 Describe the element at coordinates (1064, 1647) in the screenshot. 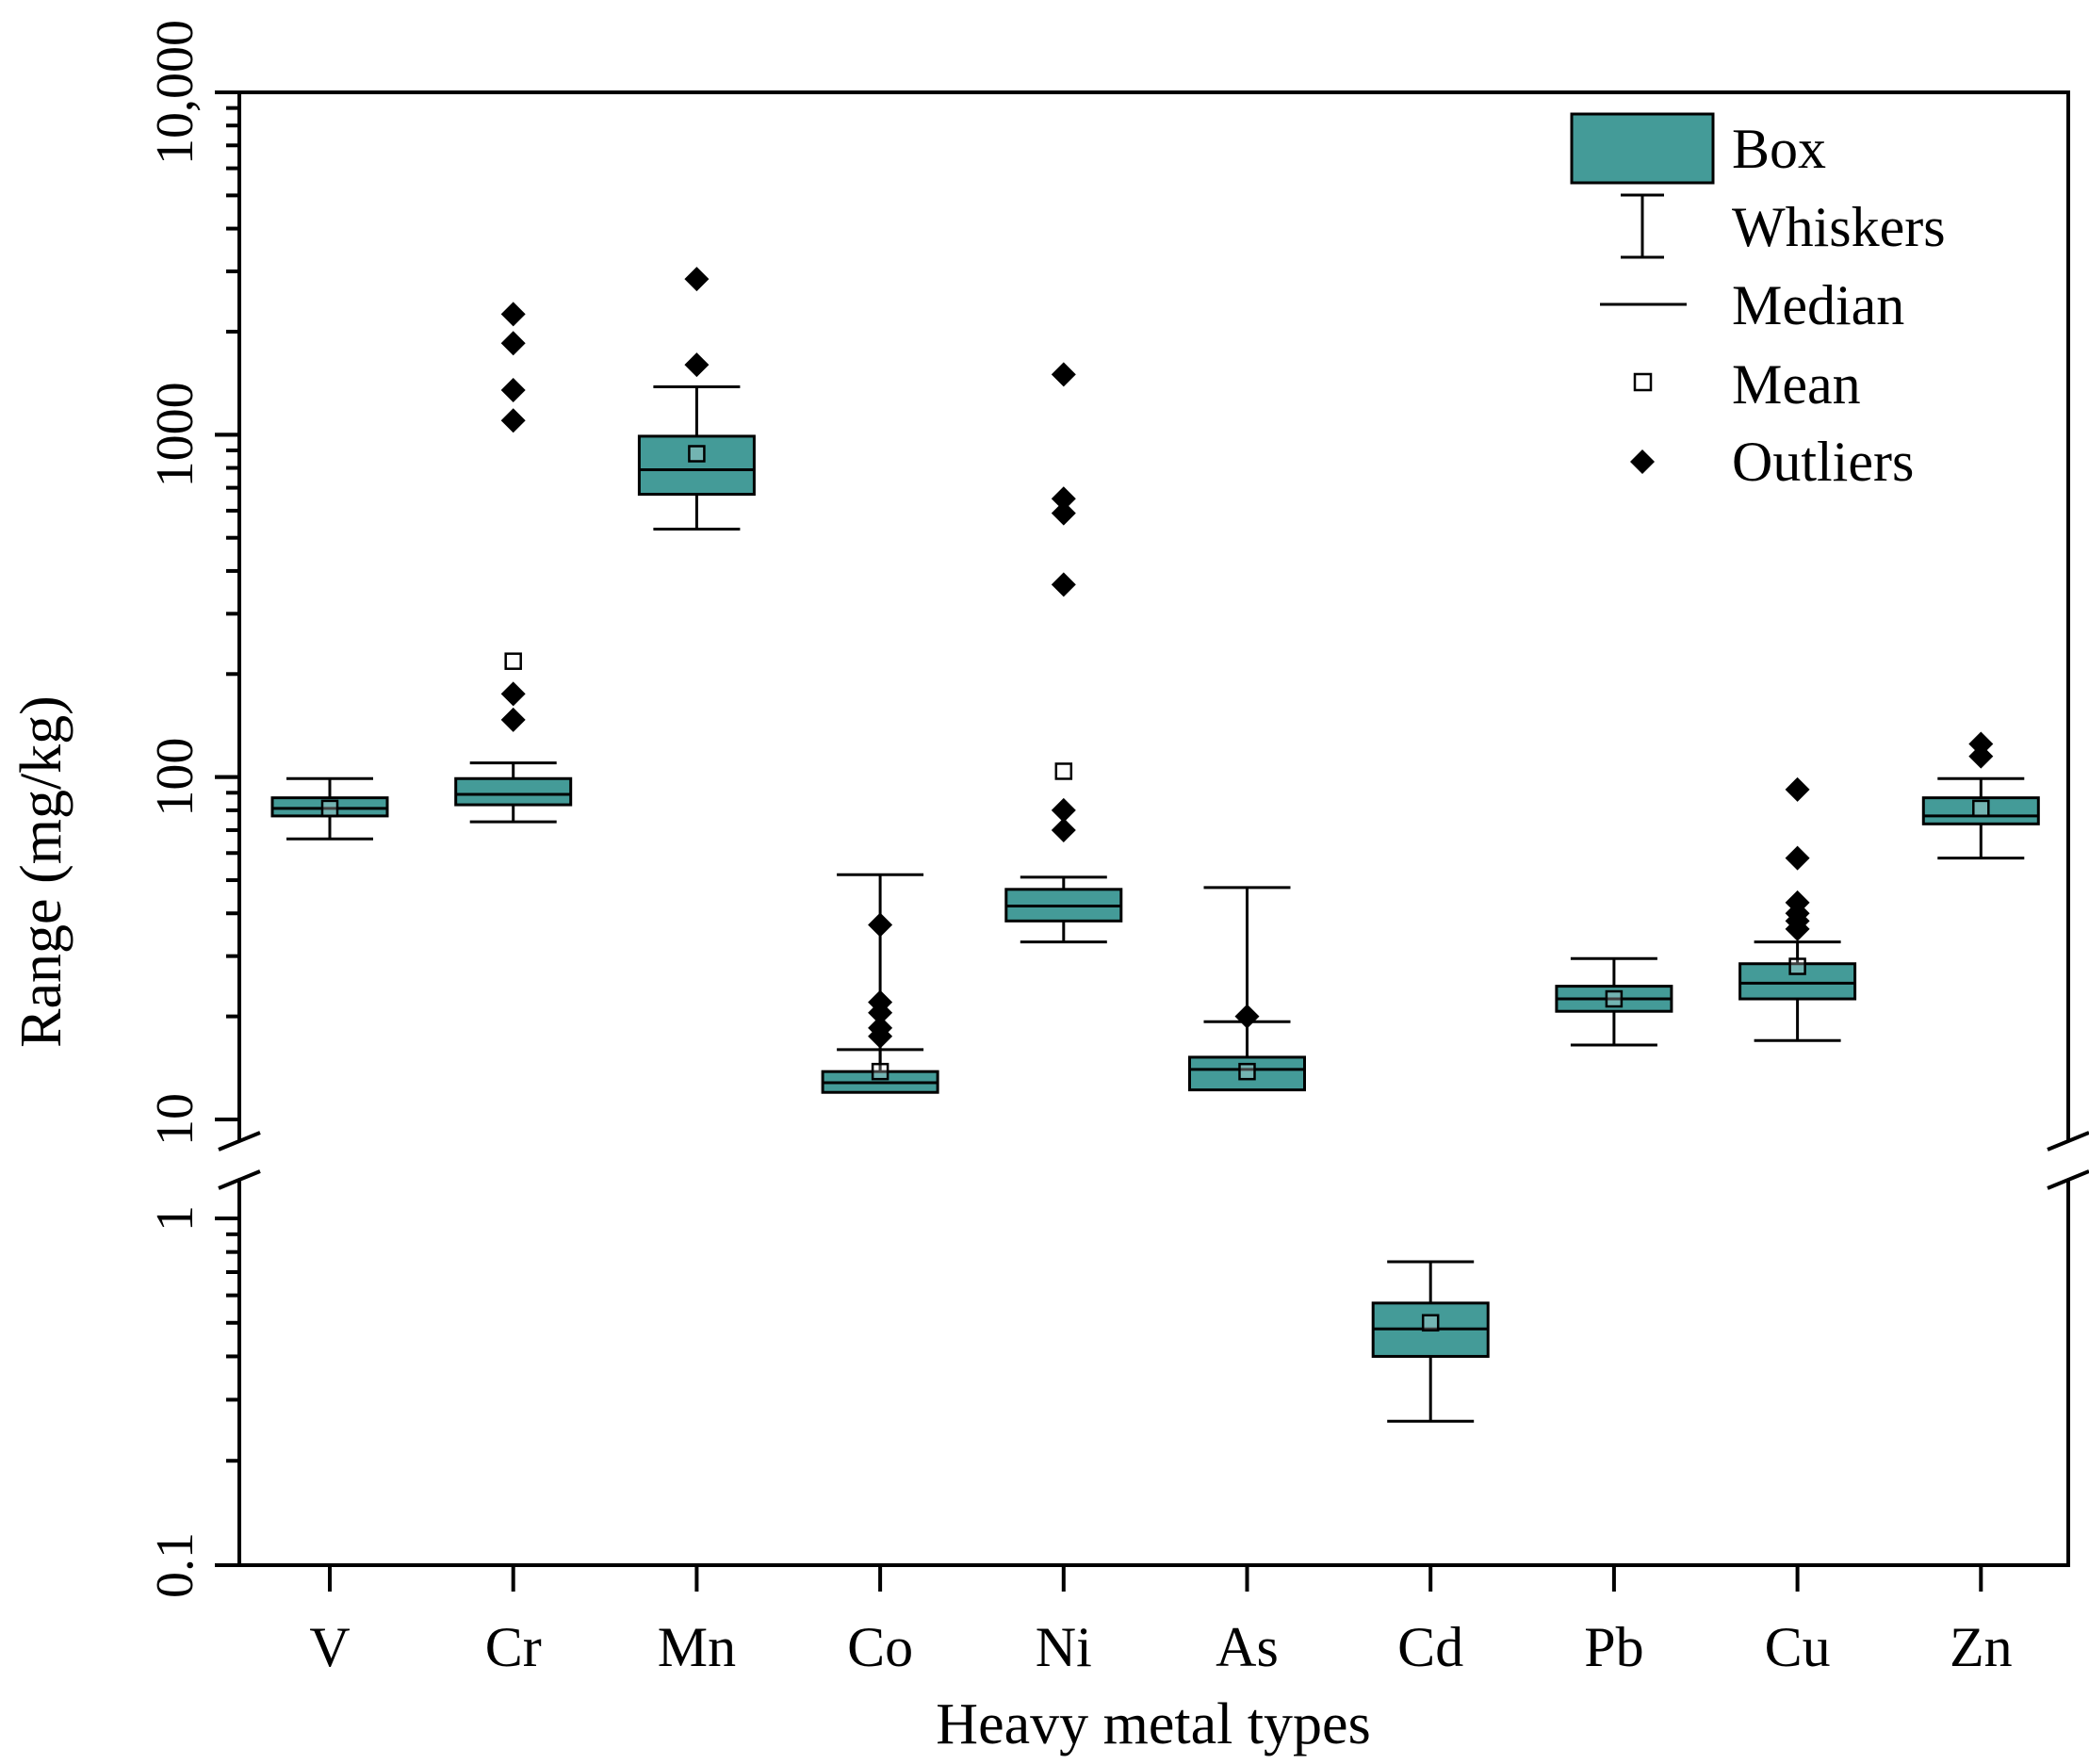

I see `x-tick-label-ni: Ni` at that location.